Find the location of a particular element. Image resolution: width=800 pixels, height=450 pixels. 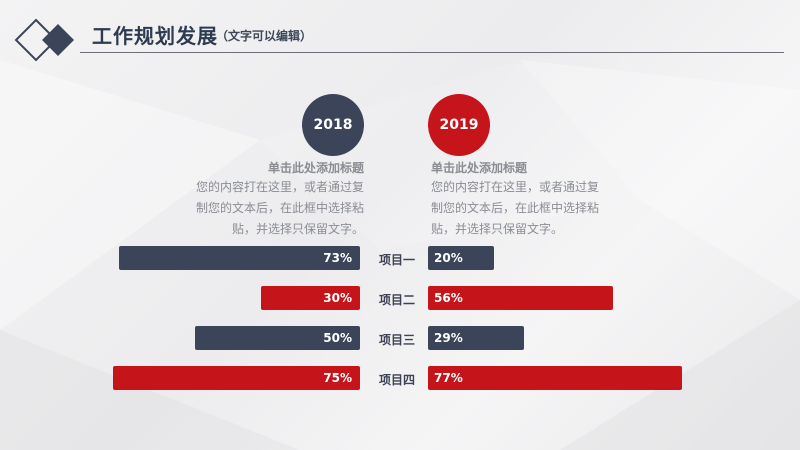

bar-right-2: 56% is located at coordinates (520, 298).